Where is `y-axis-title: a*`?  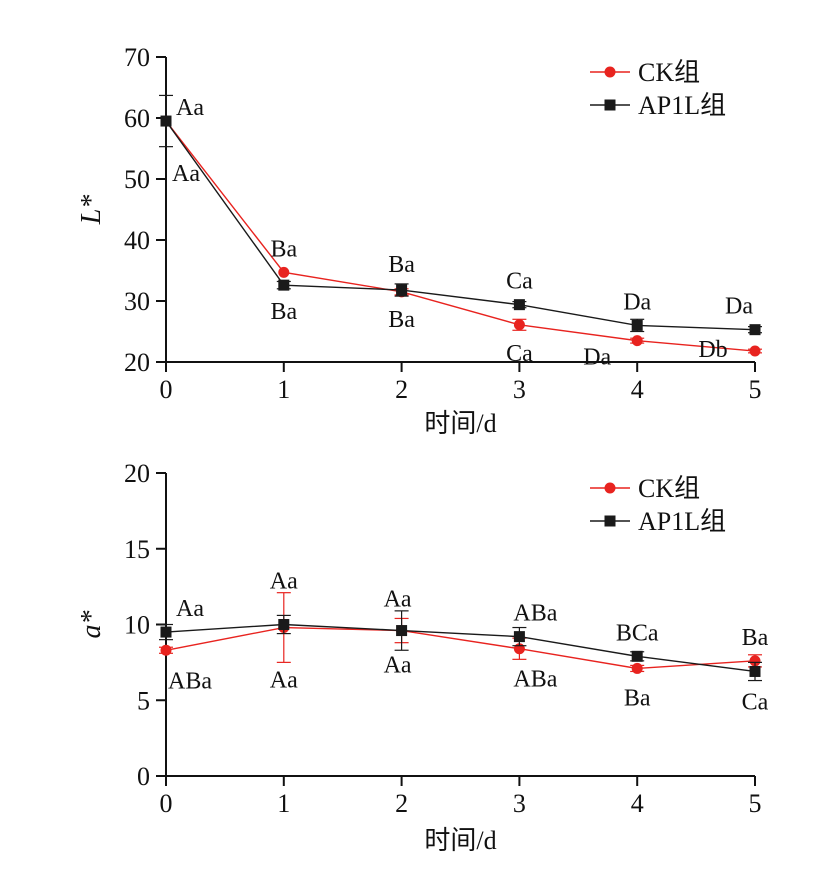 y-axis-title: a* is located at coordinates (91, 625).